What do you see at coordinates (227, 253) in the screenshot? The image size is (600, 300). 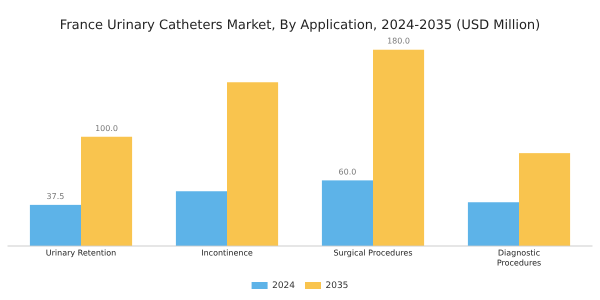 I see `x-tick-label: Incontinence` at bounding box center [227, 253].